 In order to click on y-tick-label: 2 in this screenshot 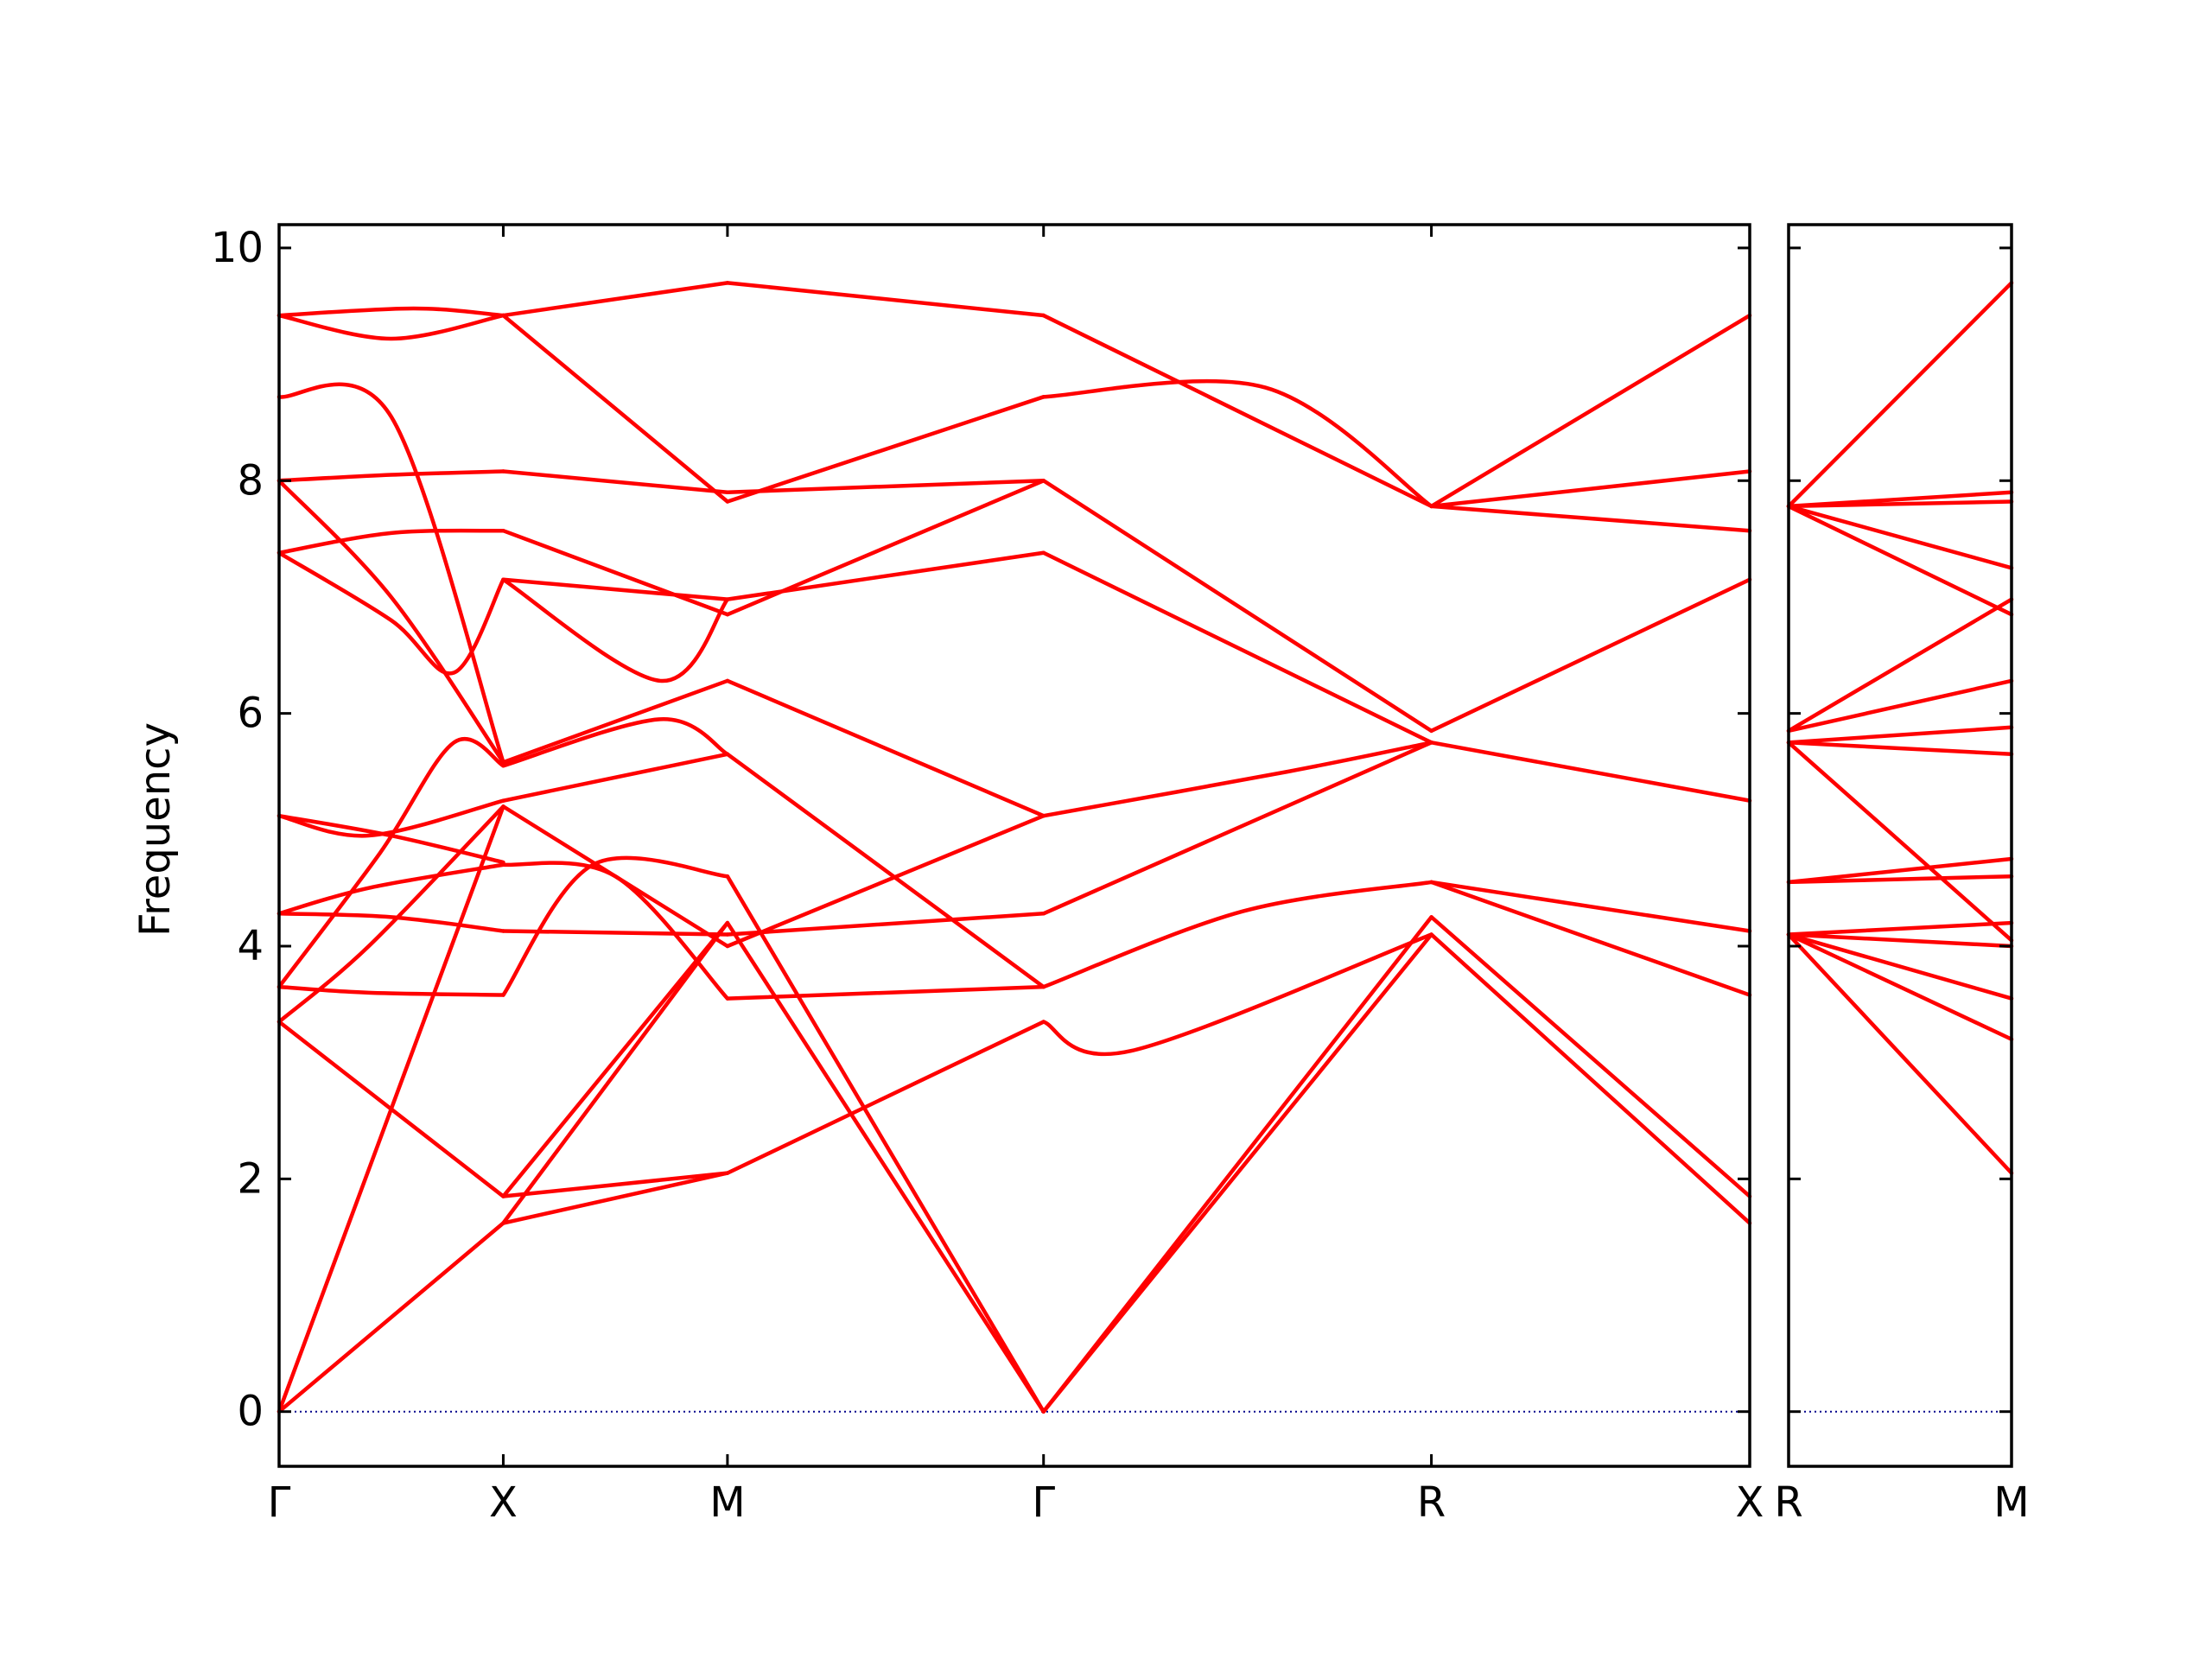, I will do `click(250, 1178)`.